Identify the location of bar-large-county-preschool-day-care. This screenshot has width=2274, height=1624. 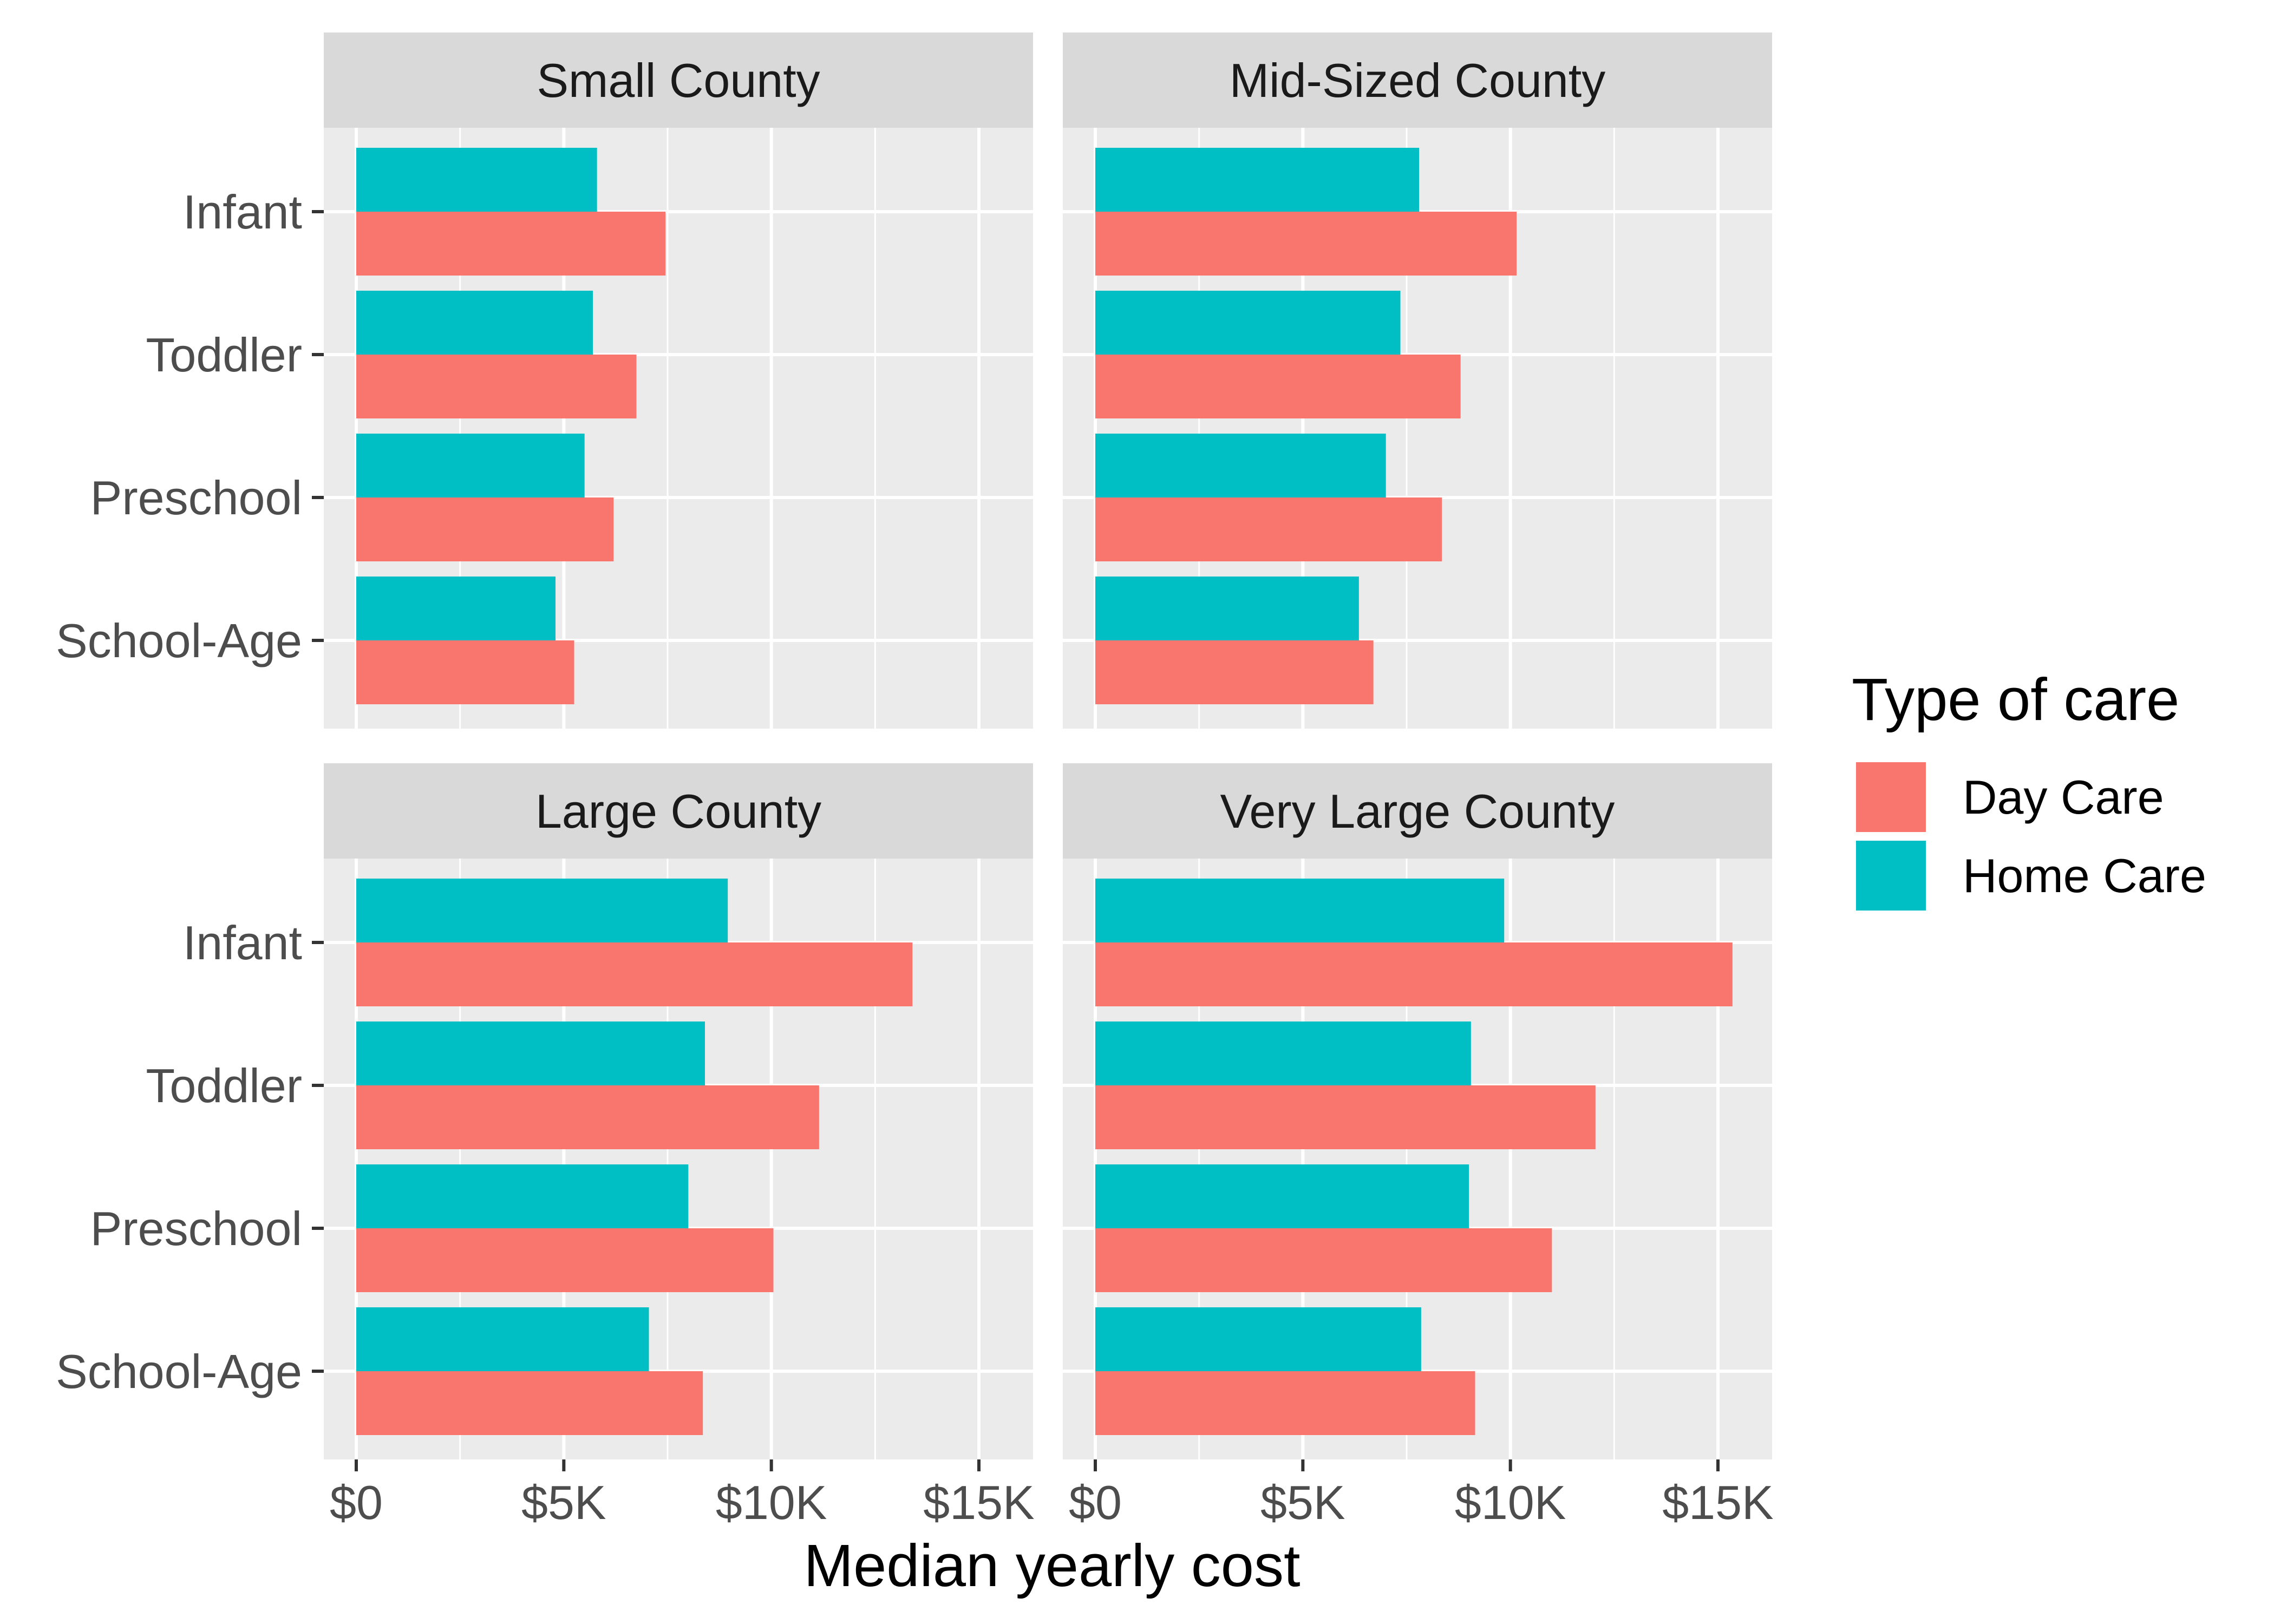
(565, 1260).